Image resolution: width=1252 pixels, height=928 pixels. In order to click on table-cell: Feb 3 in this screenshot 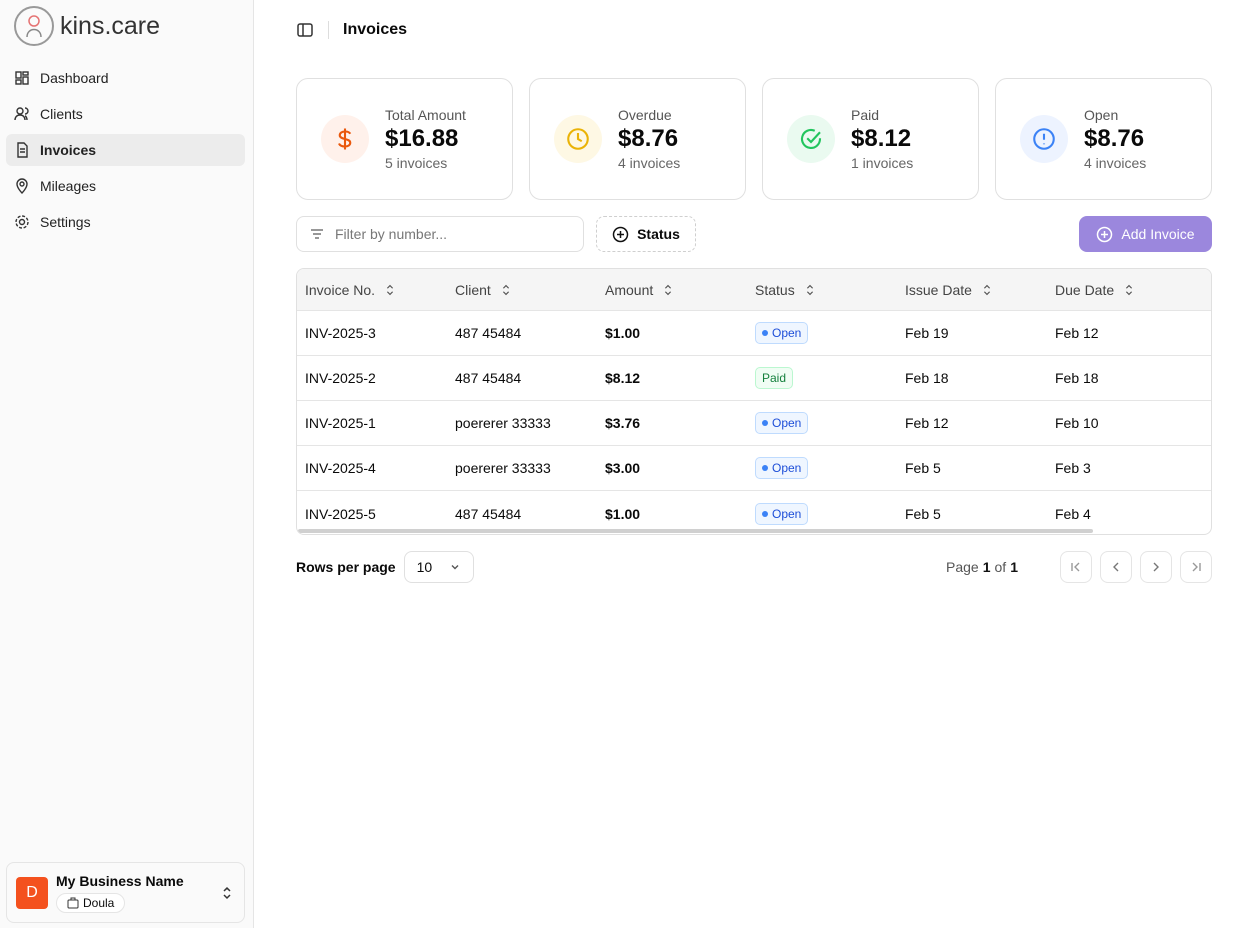, I will do `click(1122, 468)`.